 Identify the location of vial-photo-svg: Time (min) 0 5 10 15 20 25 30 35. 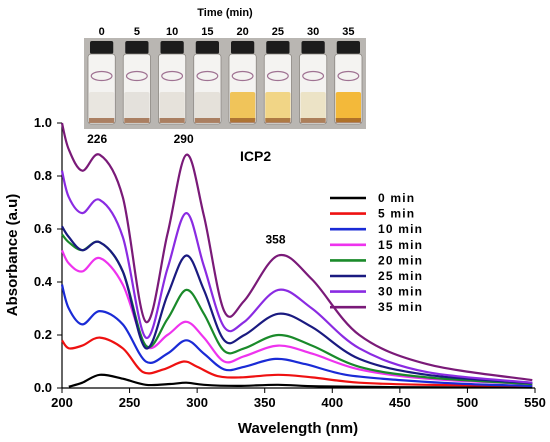
(225, 68).